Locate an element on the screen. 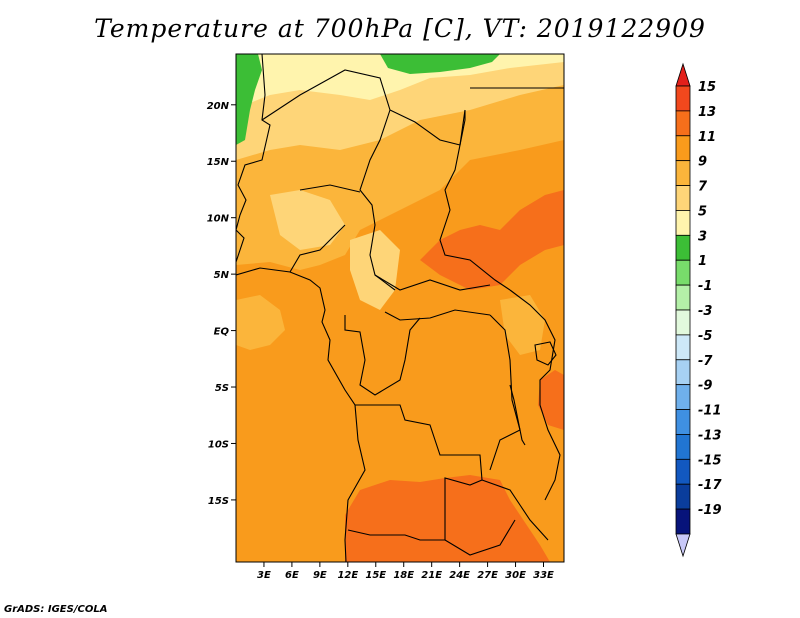 The width and height of the screenshot is (800, 618). lat-tick-label: 15S is located at coordinates (218, 501).